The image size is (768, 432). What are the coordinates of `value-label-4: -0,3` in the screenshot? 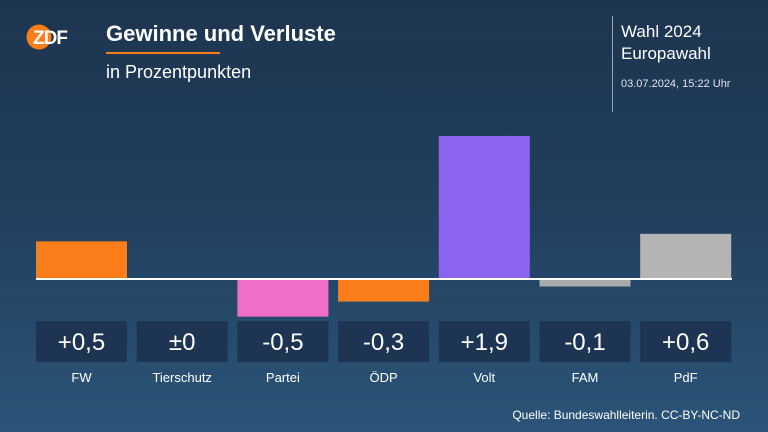 It's located at (383, 342).